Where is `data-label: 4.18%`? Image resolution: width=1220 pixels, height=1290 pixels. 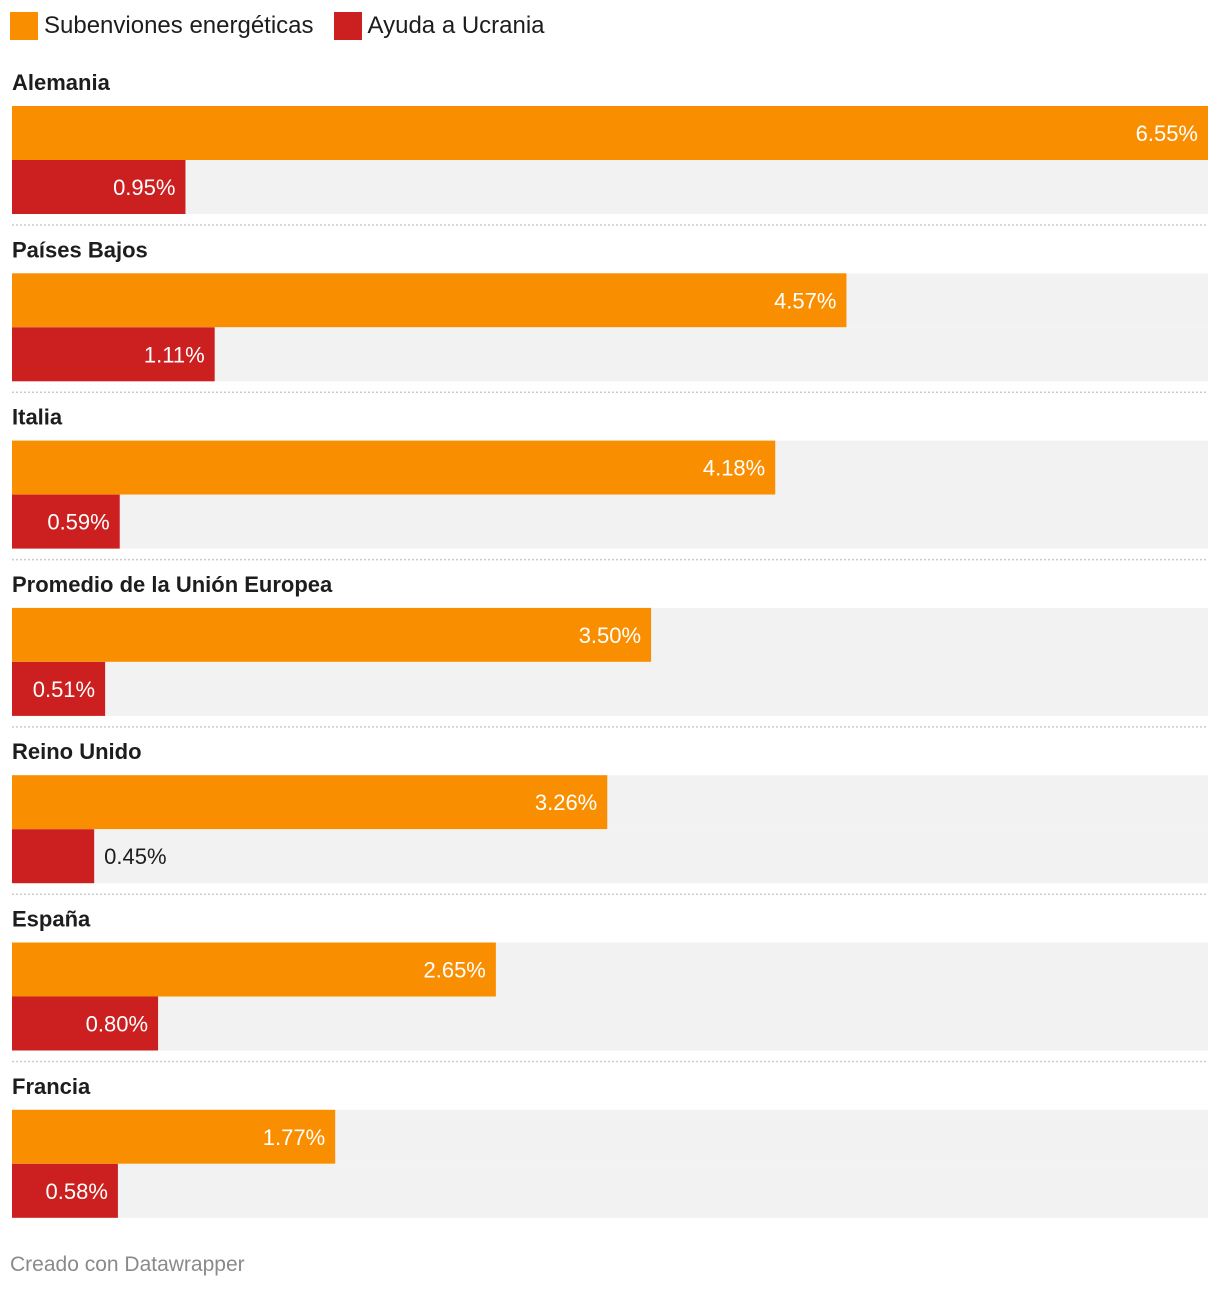 data-label: 4.18% is located at coordinates (734, 468).